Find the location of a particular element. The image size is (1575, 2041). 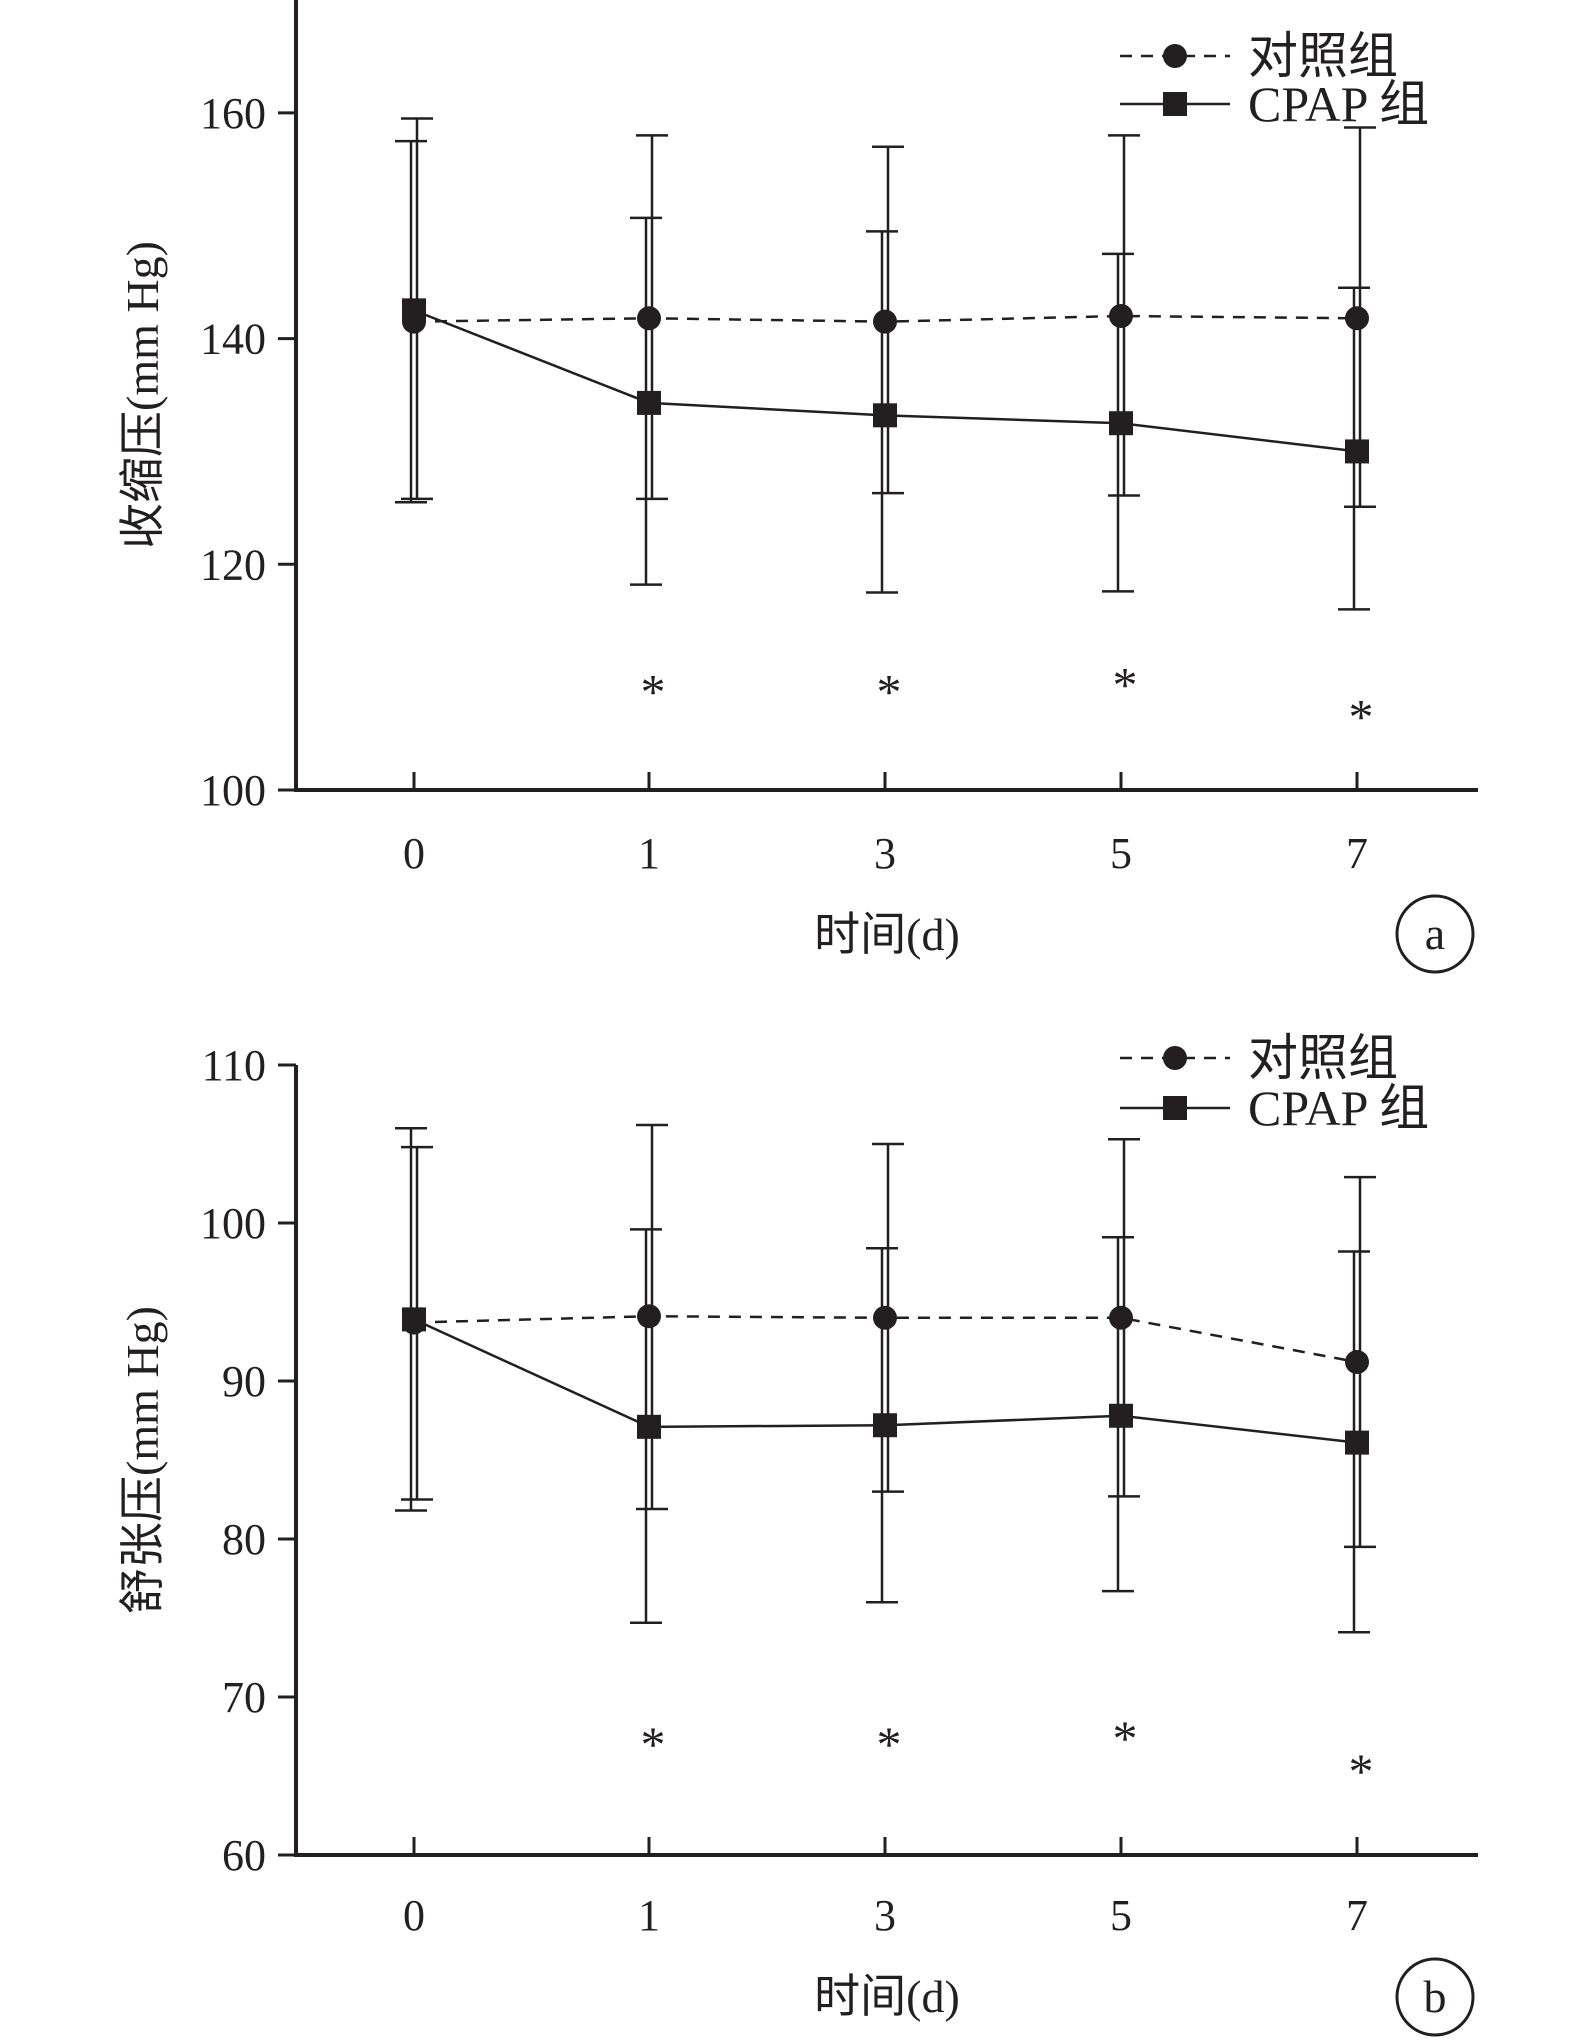

y-tick-label: 90 is located at coordinates (244, 1381).